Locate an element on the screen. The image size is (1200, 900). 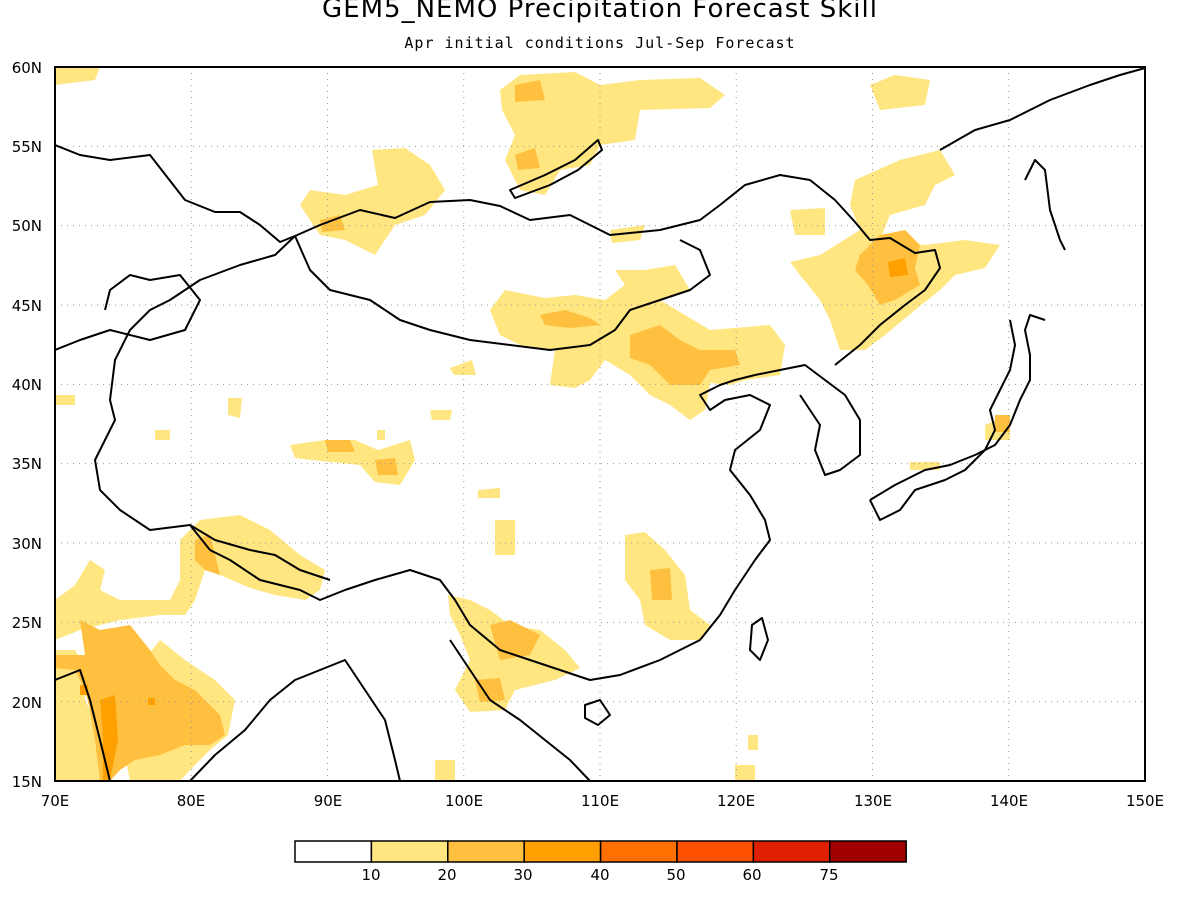
colorbar-label: 60 is located at coordinates (751, 875).